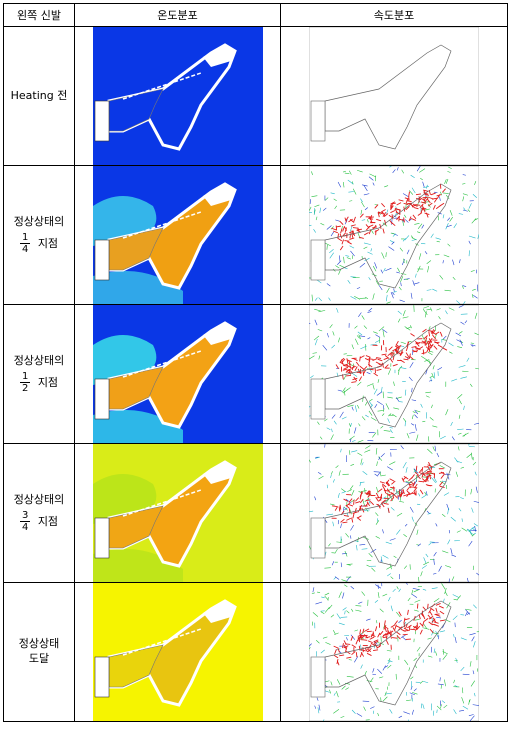 The image size is (517, 740). I want to click on fraction-numerator: 1, so click(25, 238).